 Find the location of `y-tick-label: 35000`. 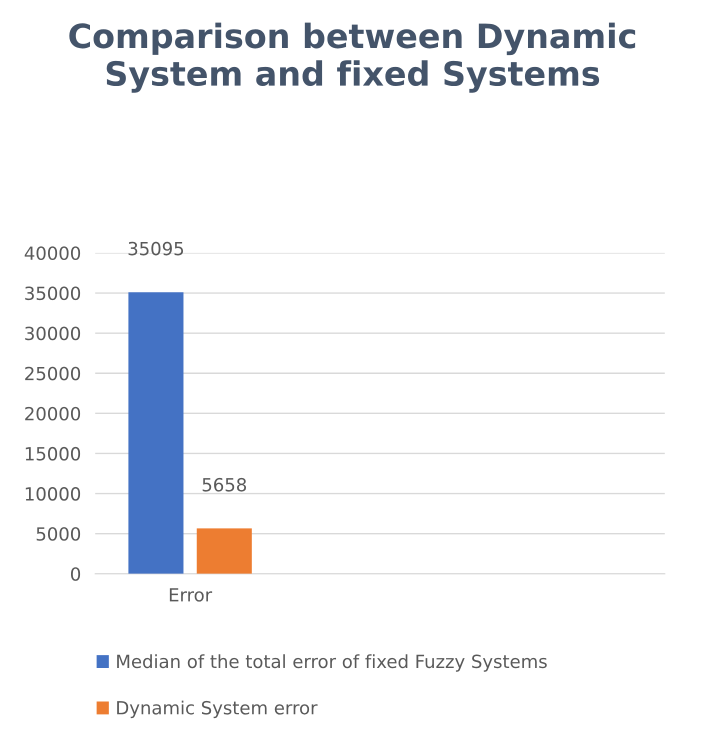

y-tick-label: 35000 is located at coordinates (52, 293).